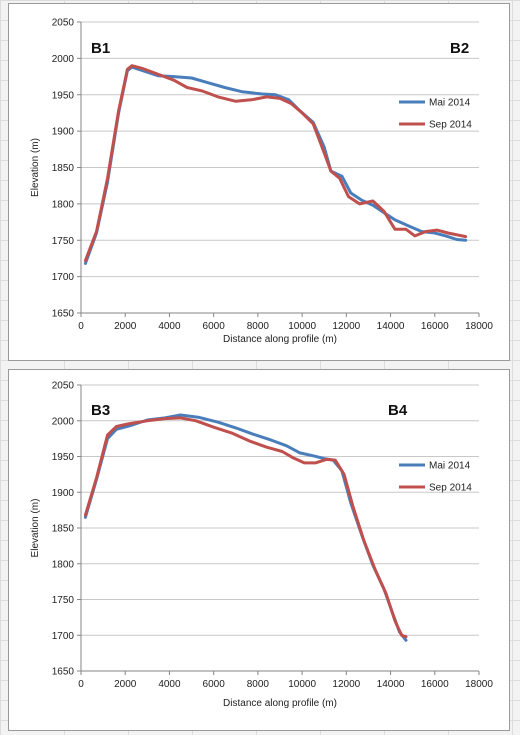 The height and width of the screenshot is (735, 520). Describe the element at coordinates (398, 410) in the screenshot. I see `profile-endpoint-label: B4` at that location.